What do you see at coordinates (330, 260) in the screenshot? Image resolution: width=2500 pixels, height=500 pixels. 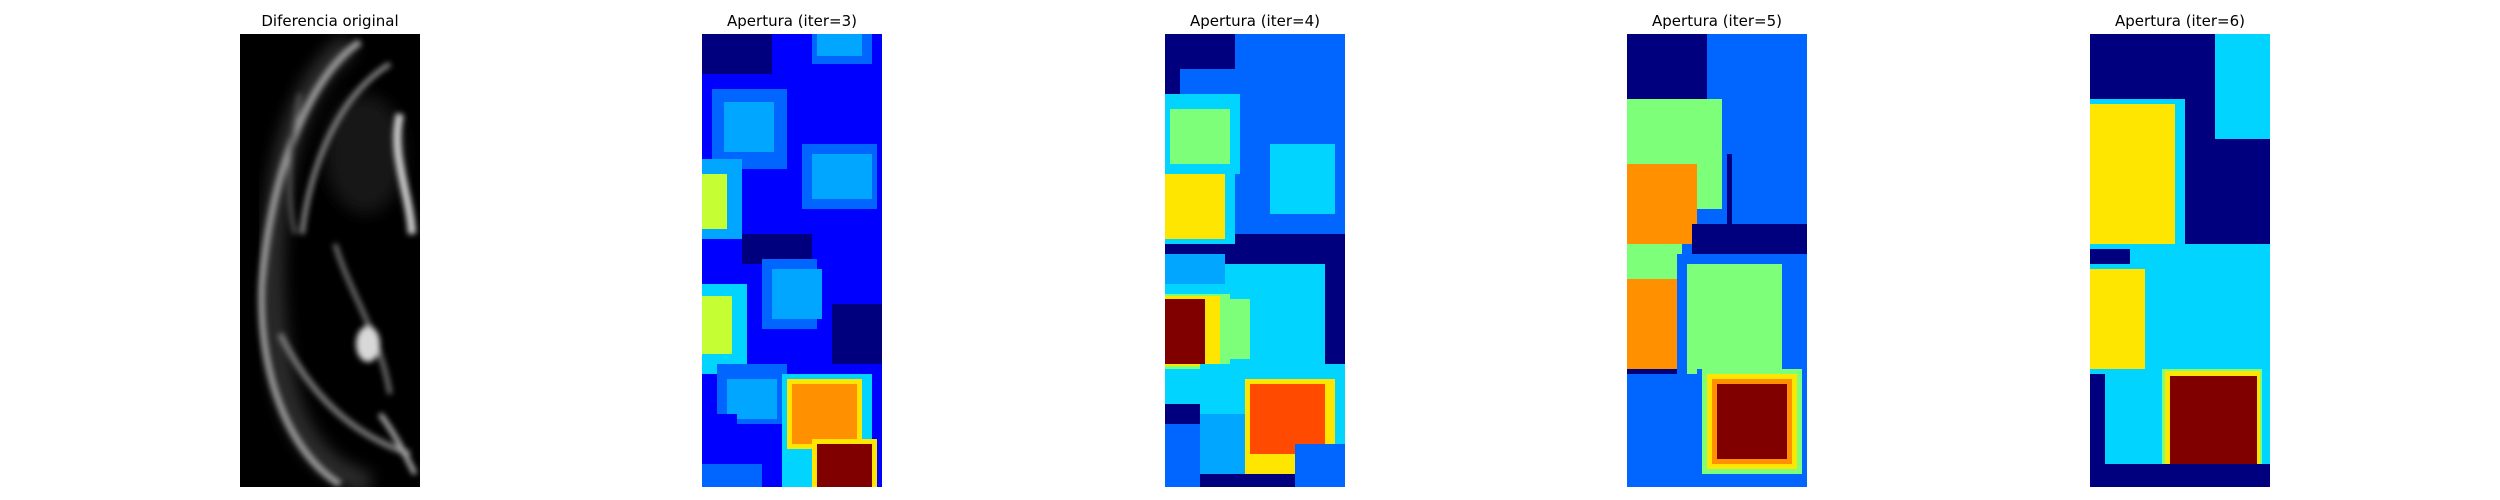 I see `grayscale-difference-image` at bounding box center [330, 260].